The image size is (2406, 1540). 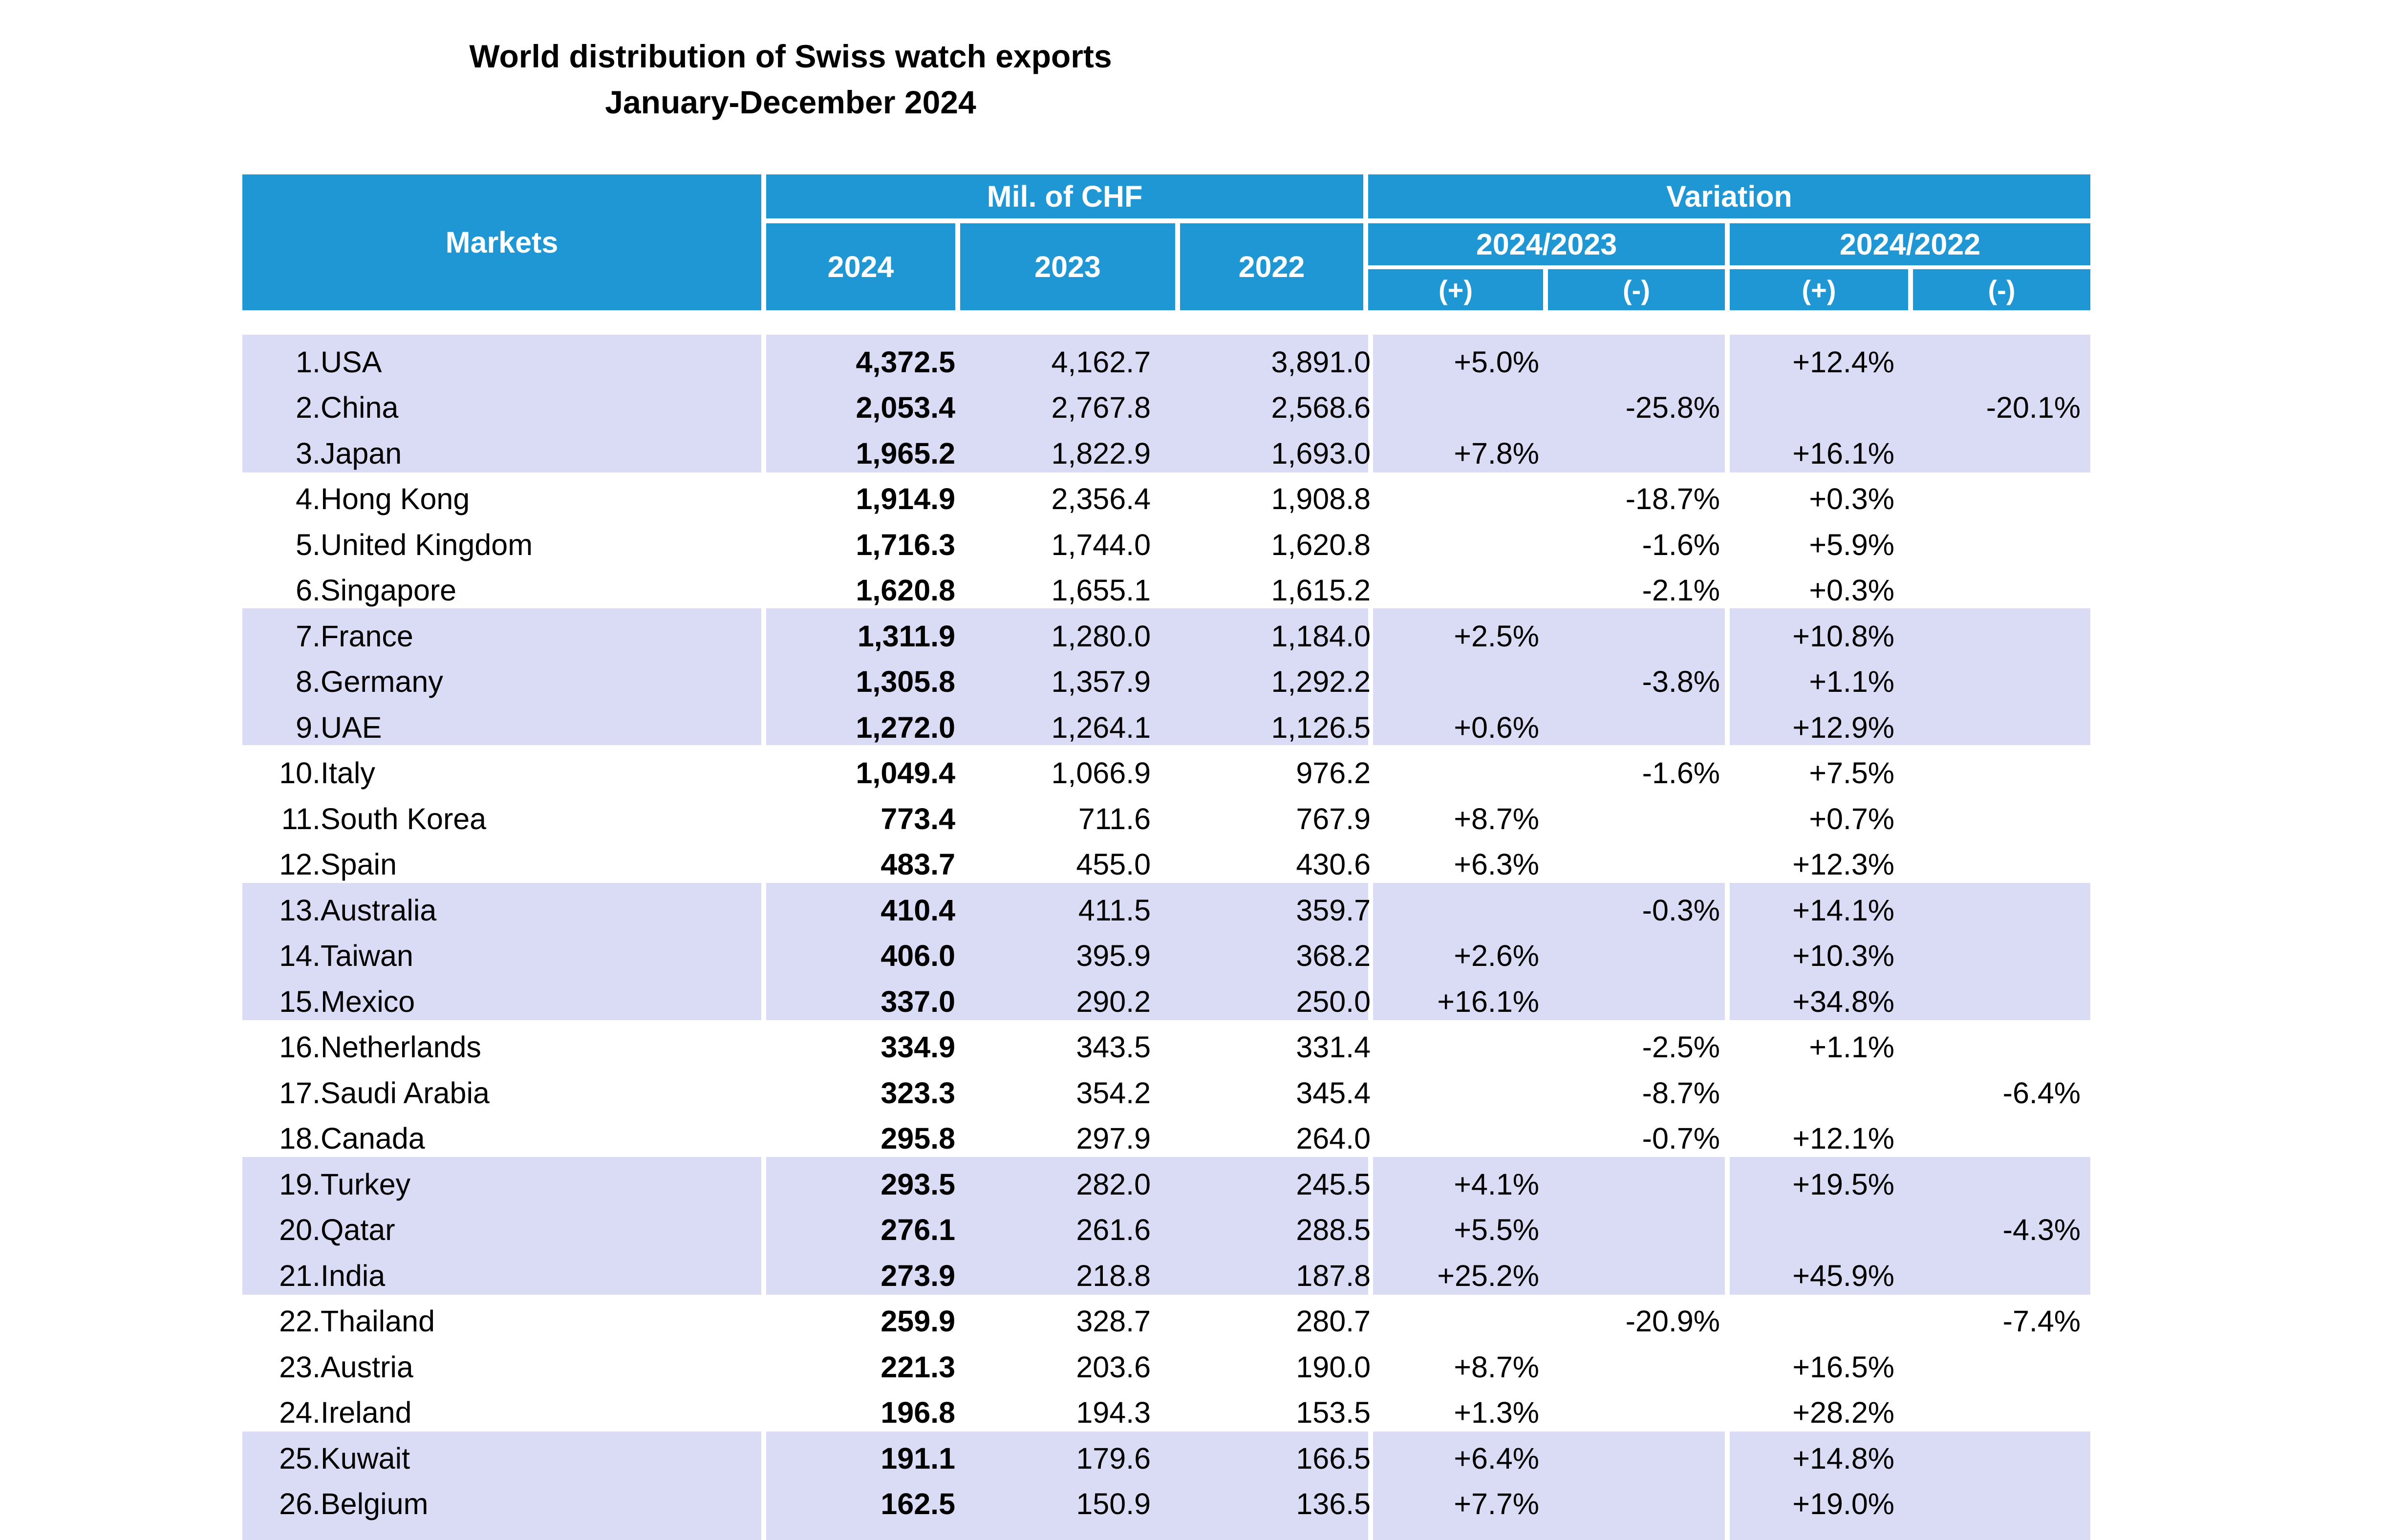 What do you see at coordinates (1321, 453) in the screenshot?
I see `value-2022: 1,693.0` at bounding box center [1321, 453].